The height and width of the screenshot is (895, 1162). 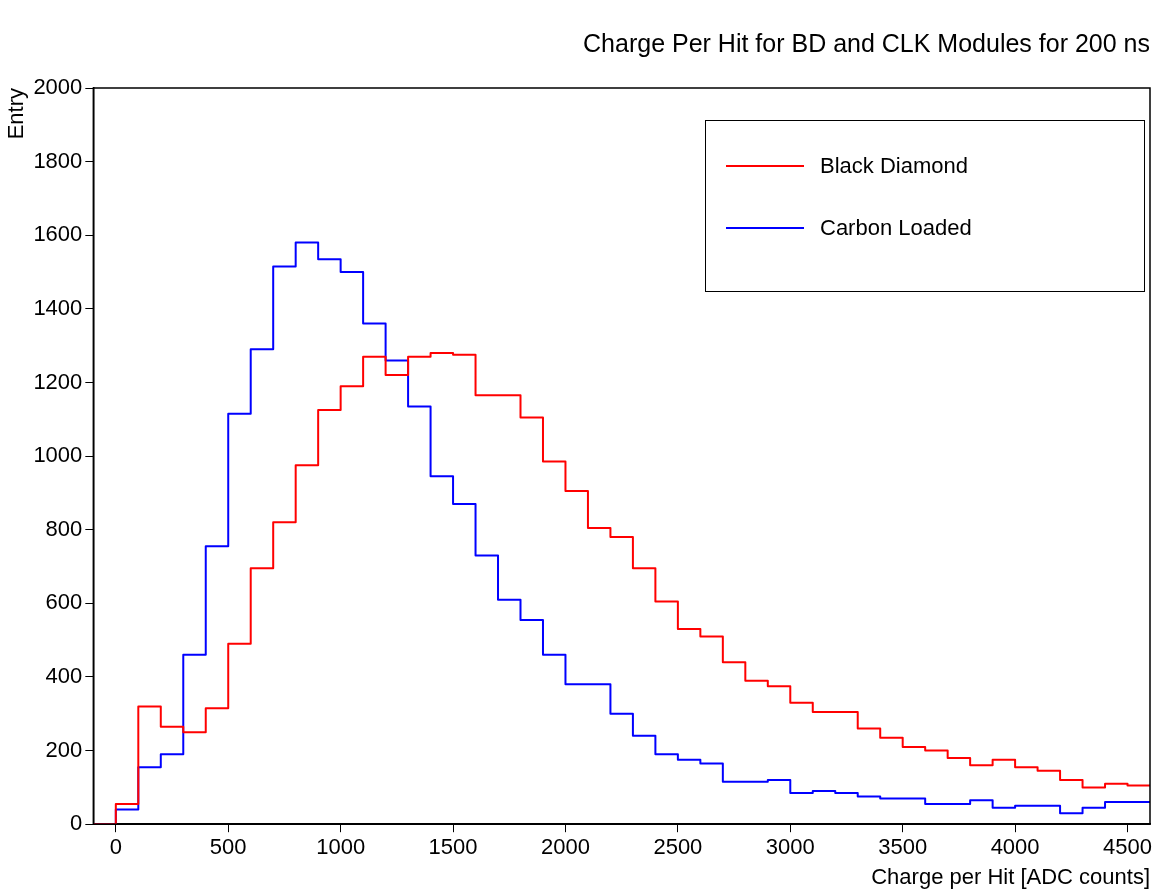 I want to click on x-tick-label: 2000, so click(x=565, y=847).